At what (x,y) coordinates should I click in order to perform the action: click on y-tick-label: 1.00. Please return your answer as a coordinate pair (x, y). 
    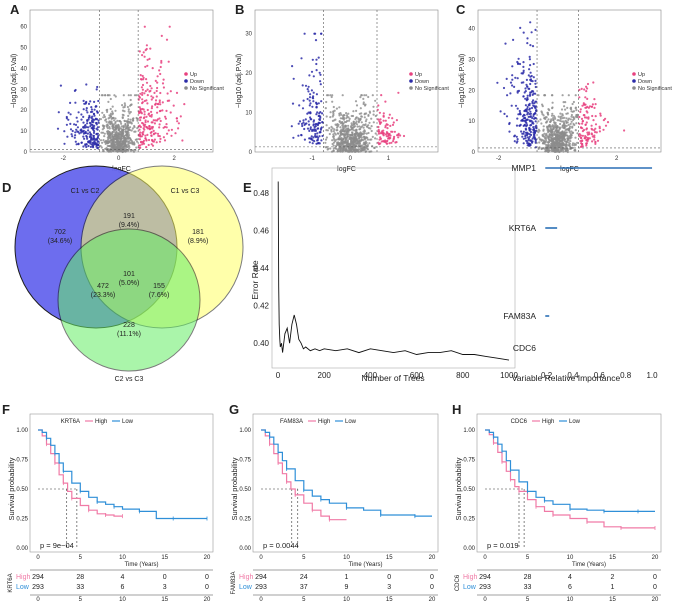
    Looking at the image, I should click on (469, 431).